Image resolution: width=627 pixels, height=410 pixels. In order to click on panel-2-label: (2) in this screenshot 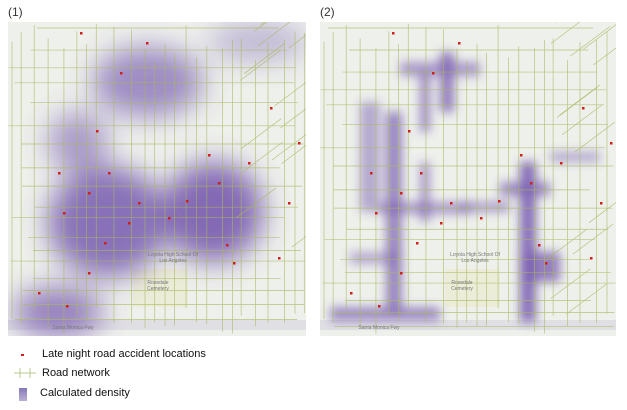, I will do `click(327, 12)`.